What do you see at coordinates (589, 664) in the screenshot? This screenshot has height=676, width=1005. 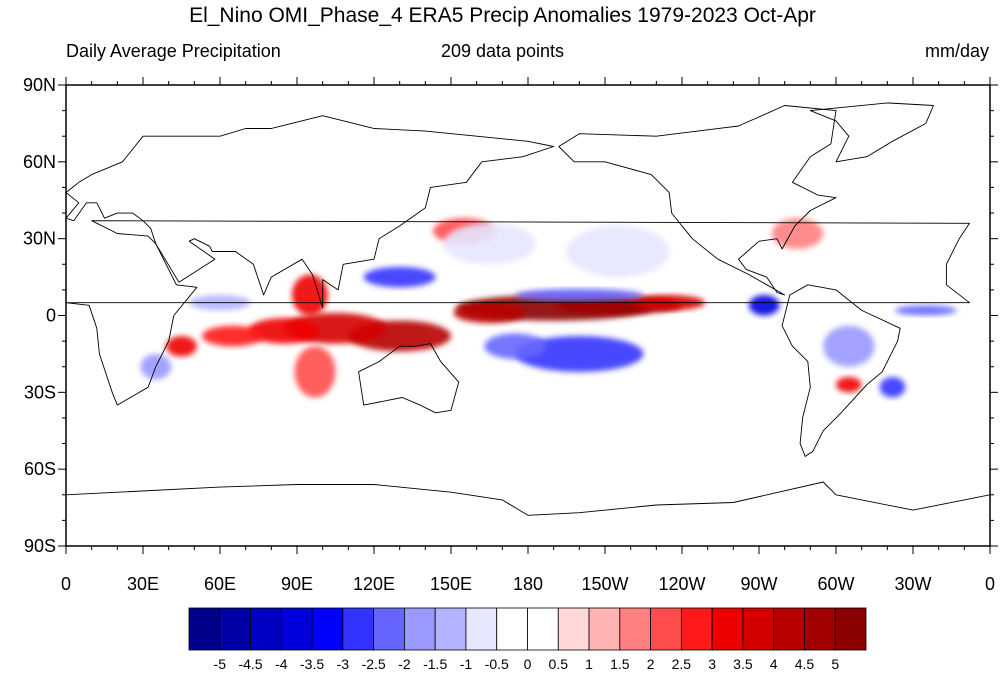 I see `colorbar-label: 1` at bounding box center [589, 664].